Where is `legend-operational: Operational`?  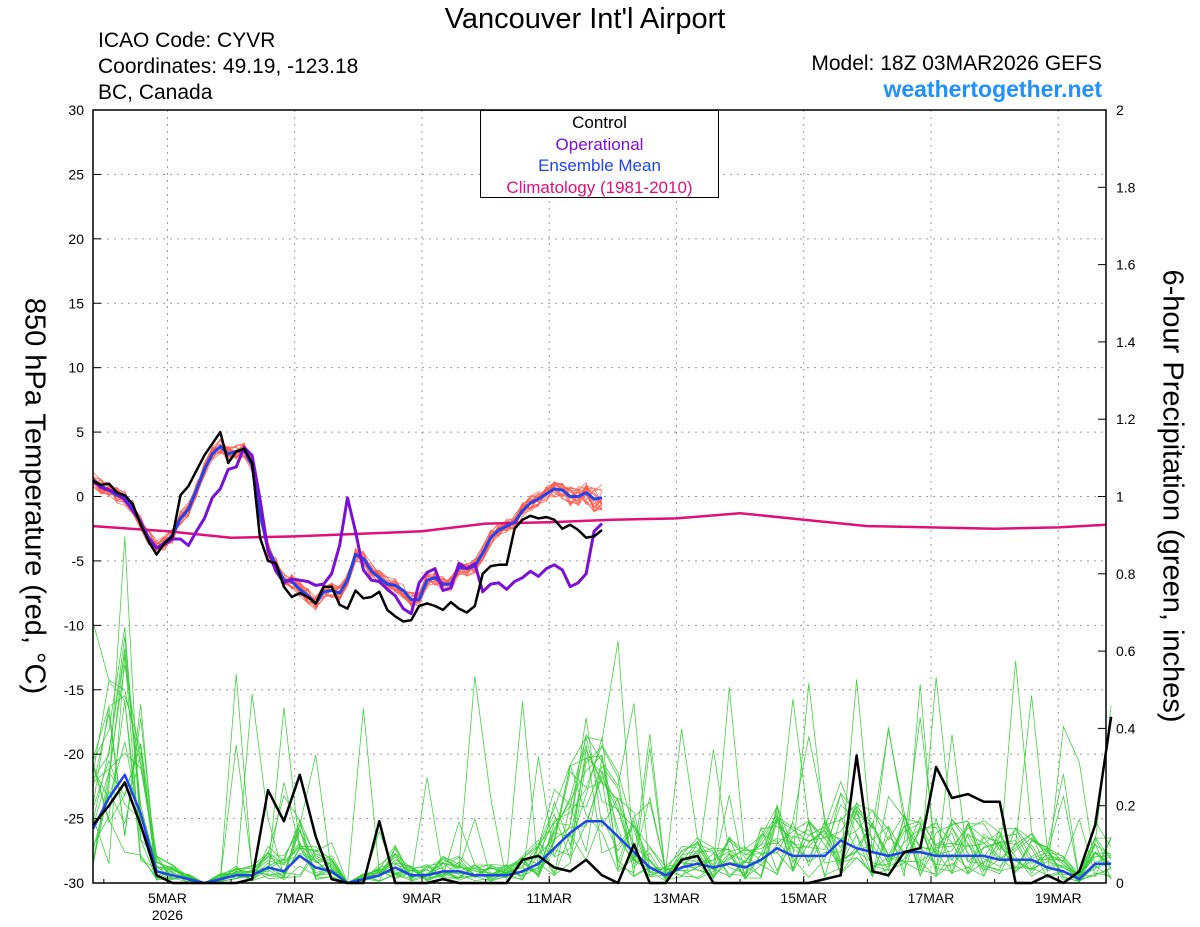 legend-operational: Operational is located at coordinates (599, 144).